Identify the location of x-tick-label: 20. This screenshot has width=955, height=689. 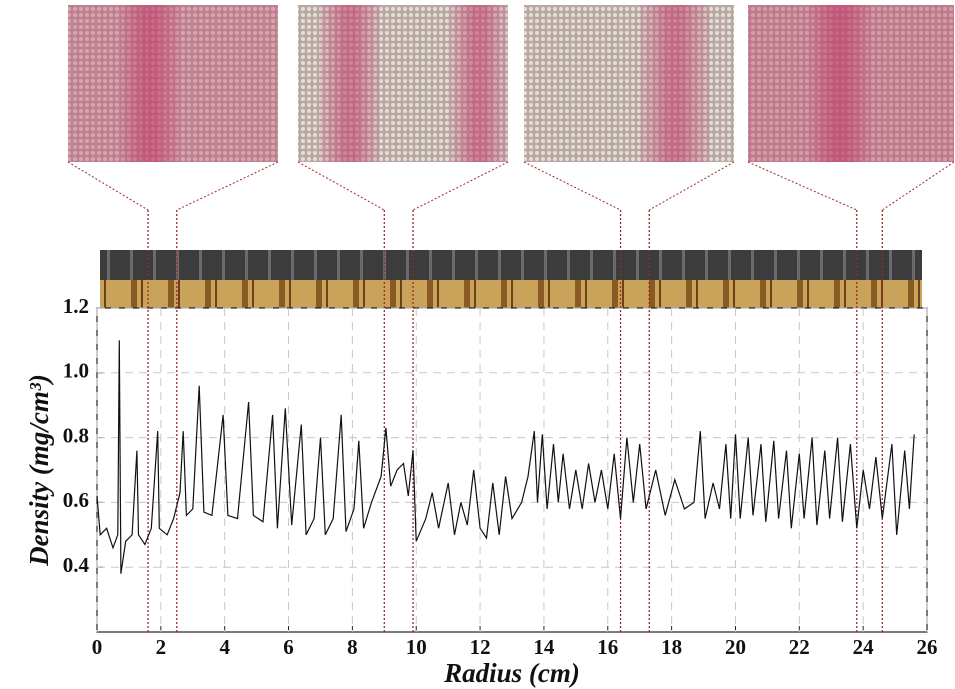
(735, 647).